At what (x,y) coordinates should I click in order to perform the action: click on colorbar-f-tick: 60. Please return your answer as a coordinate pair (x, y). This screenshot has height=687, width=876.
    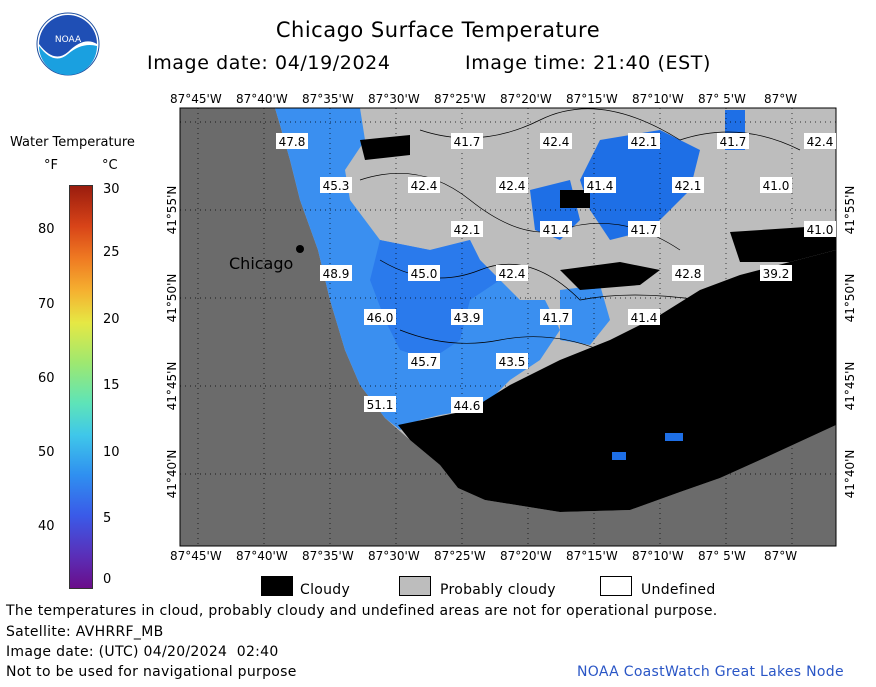
    Looking at the image, I should click on (46, 378).